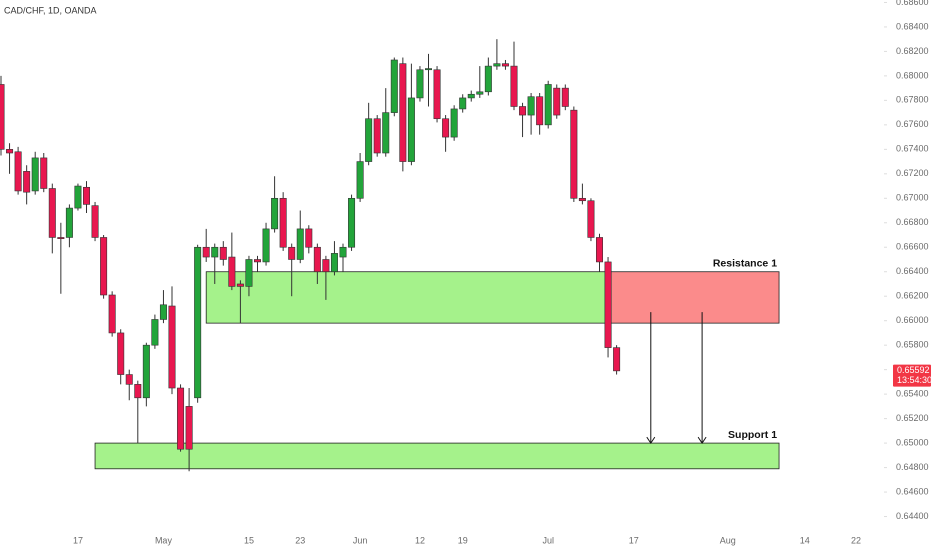 This screenshot has height=550, width=932. I want to click on price-countdown: 13:54:30, so click(914, 380).